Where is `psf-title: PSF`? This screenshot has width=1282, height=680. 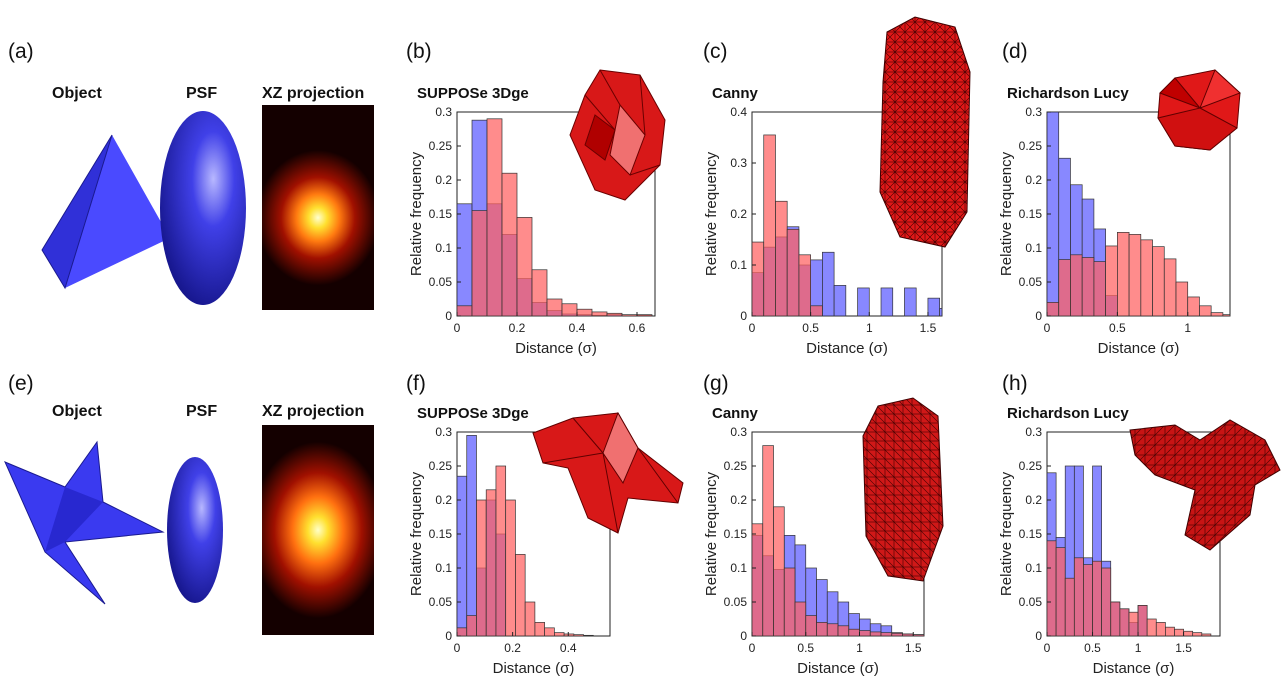
psf-title: PSF is located at coordinates (202, 411).